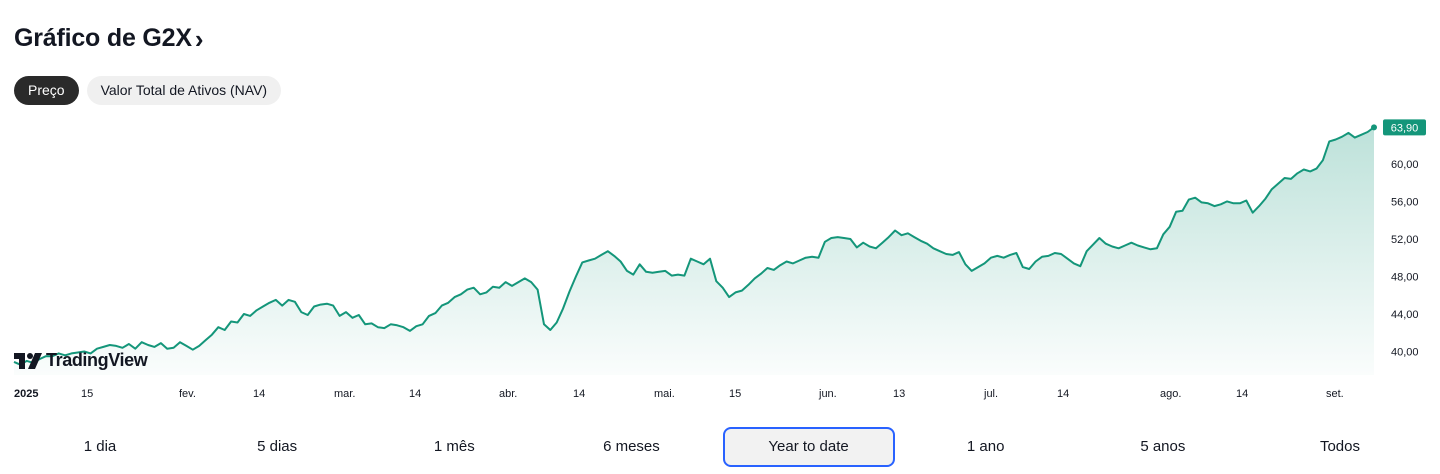 The height and width of the screenshot is (474, 1440). I want to click on y-tick-label: 56,00, so click(1405, 202).